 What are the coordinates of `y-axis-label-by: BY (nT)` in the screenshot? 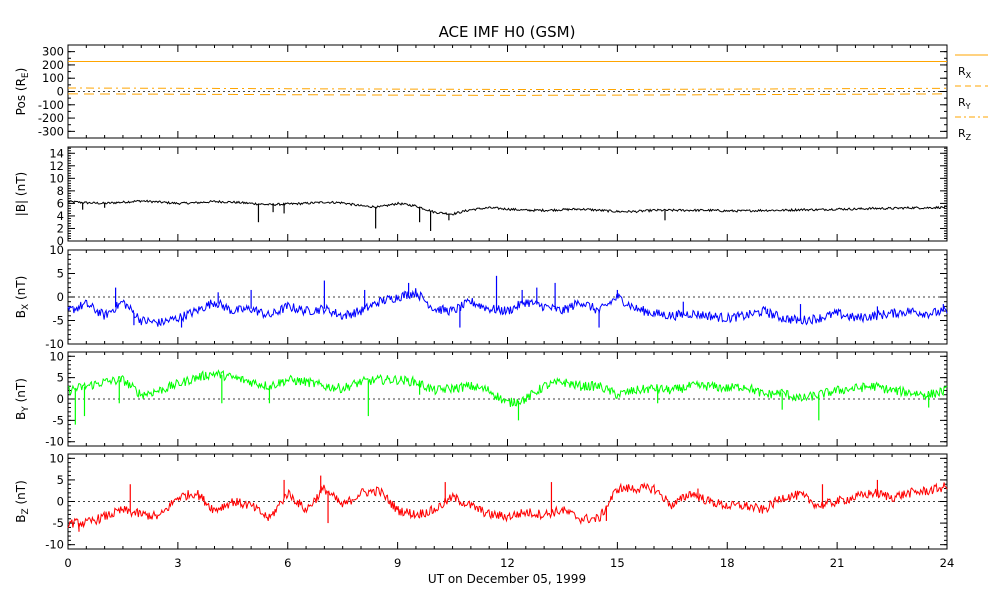 It's located at (22, 399).